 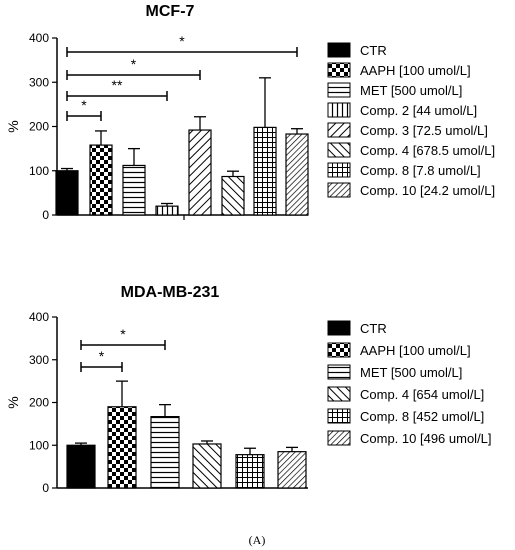 What do you see at coordinates (427, 190) in the screenshot?
I see `legend-label: Comp. 10 [24.2 umol/L]` at bounding box center [427, 190].